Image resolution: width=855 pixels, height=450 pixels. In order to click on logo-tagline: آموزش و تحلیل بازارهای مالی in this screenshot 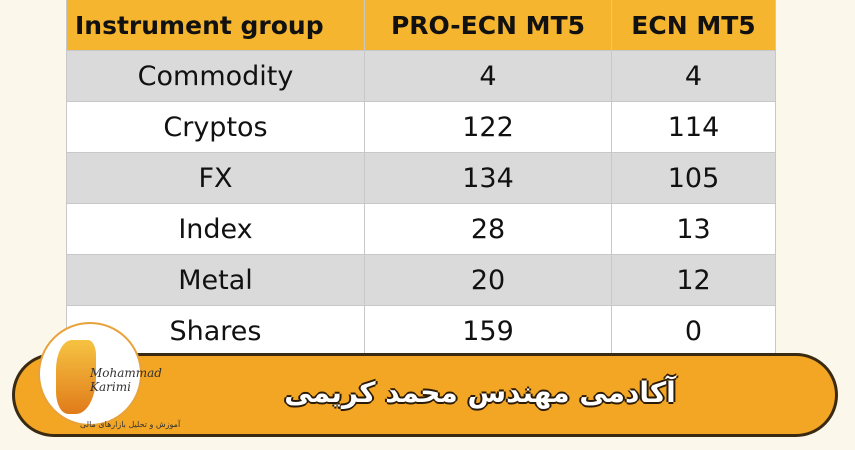, I will do `click(130, 424)`.